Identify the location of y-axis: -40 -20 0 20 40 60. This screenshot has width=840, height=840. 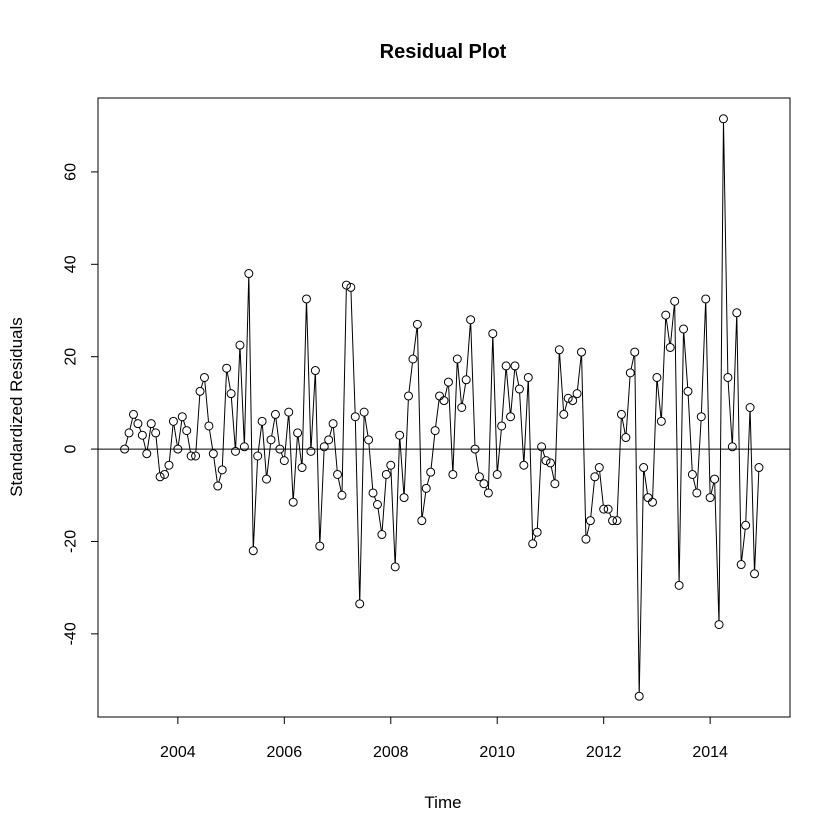
(81, 404).